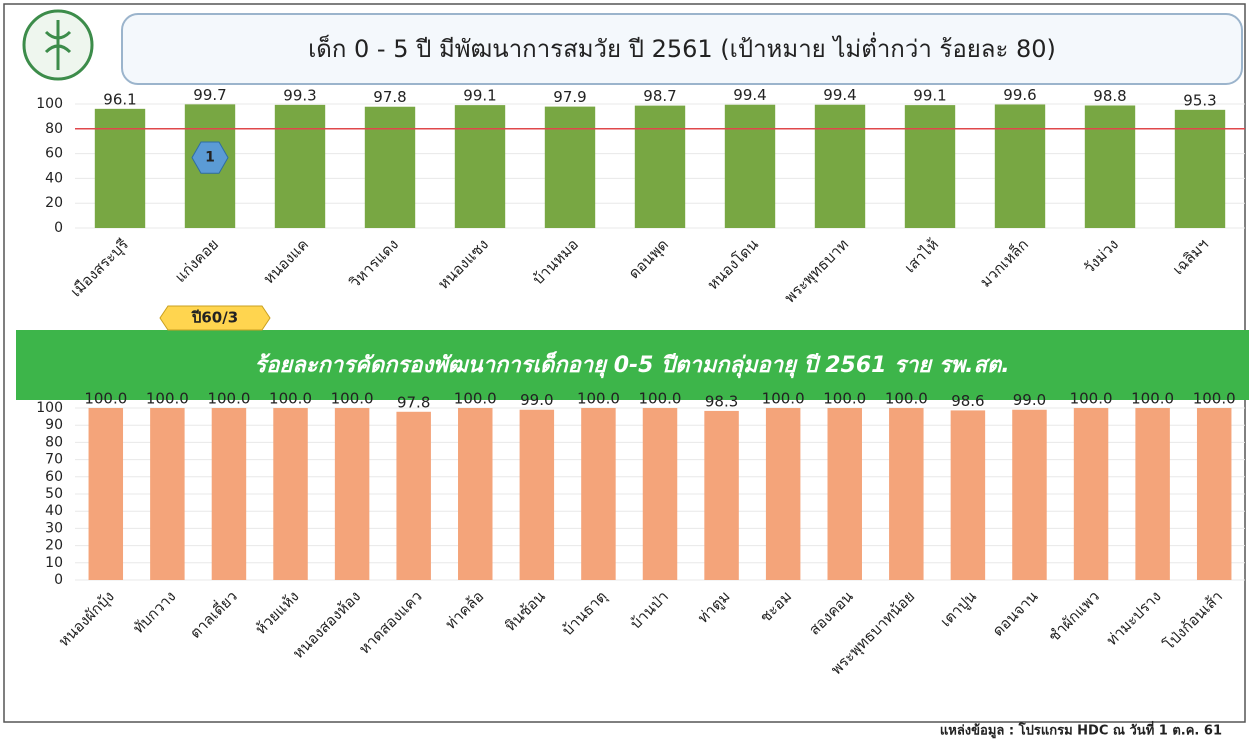 The width and height of the screenshot is (1249, 746). Describe the element at coordinates (299, 95) in the screenshot. I see `data-label: 99.3` at that location.